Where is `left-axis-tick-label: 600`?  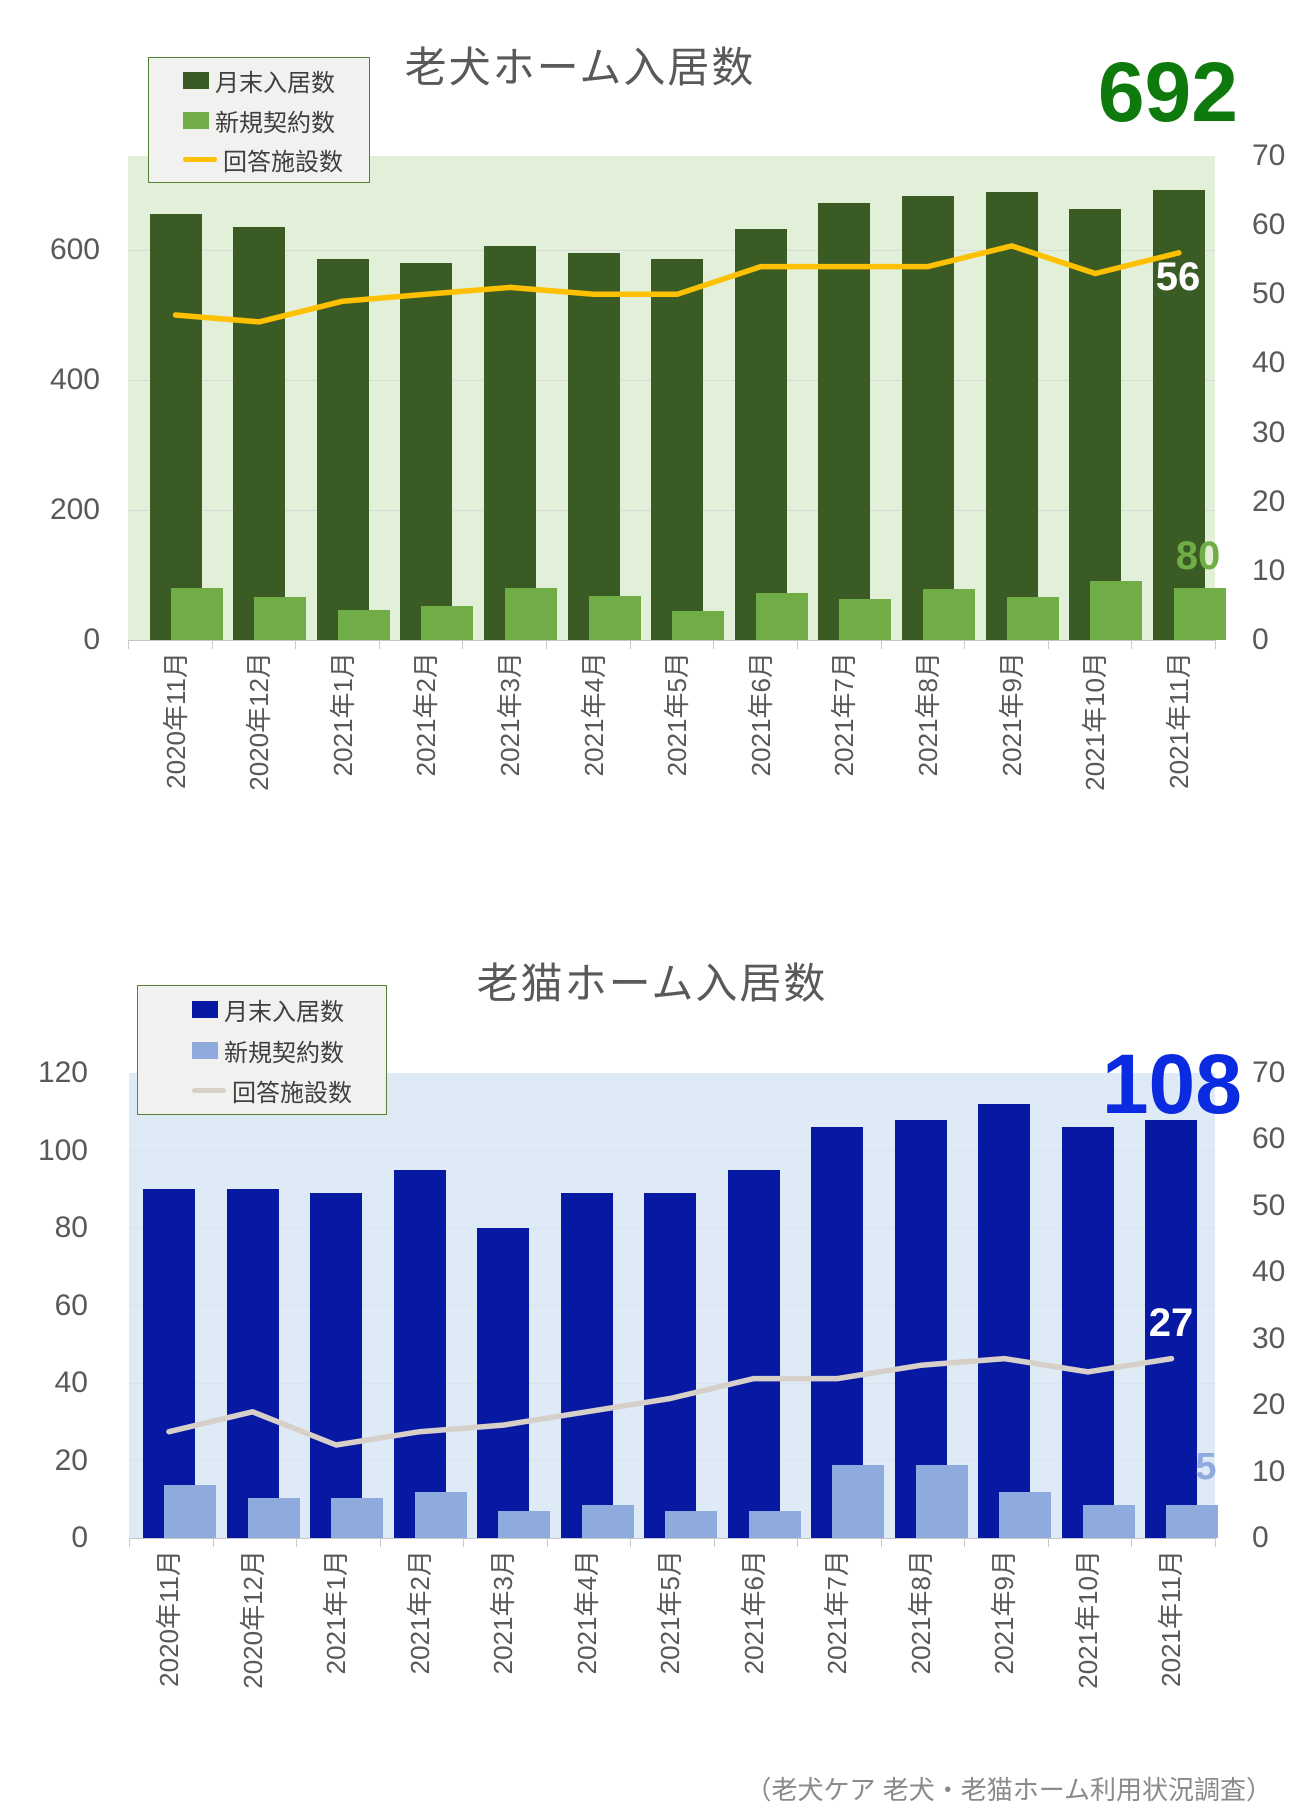 left-axis-tick-label: 600 is located at coordinates (74, 250).